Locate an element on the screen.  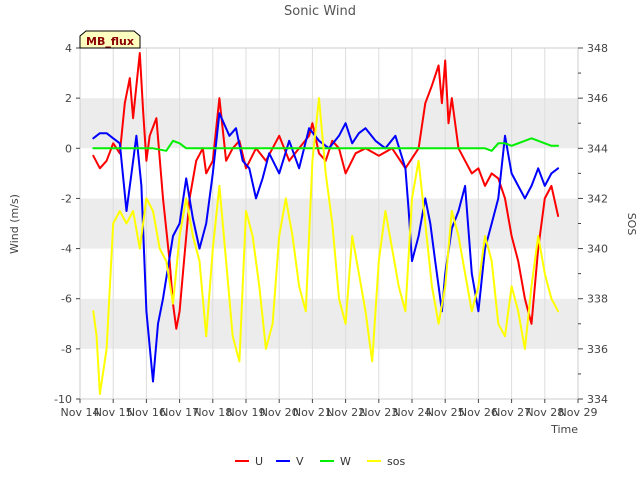
x-tick-label: Nov 14 is located at coordinates (80, 412).